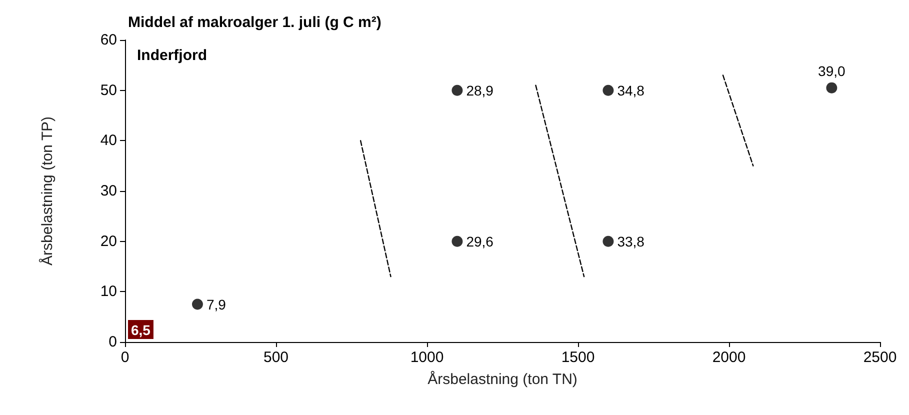  What do you see at coordinates (631, 90) in the screenshot?
I see `annotation: 34,8` at bounding box center [631, 90].